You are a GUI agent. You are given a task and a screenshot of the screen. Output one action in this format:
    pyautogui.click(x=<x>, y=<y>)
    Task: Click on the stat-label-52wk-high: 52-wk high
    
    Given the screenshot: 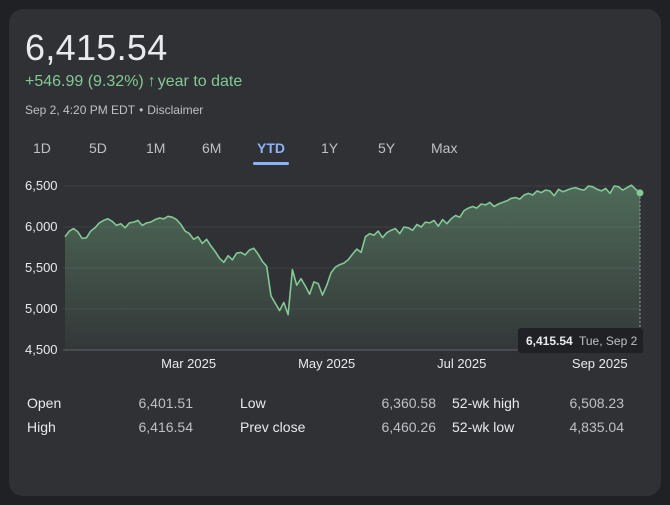 What is the action you would take?
    pyautogui.click(x=486, y=403)
    